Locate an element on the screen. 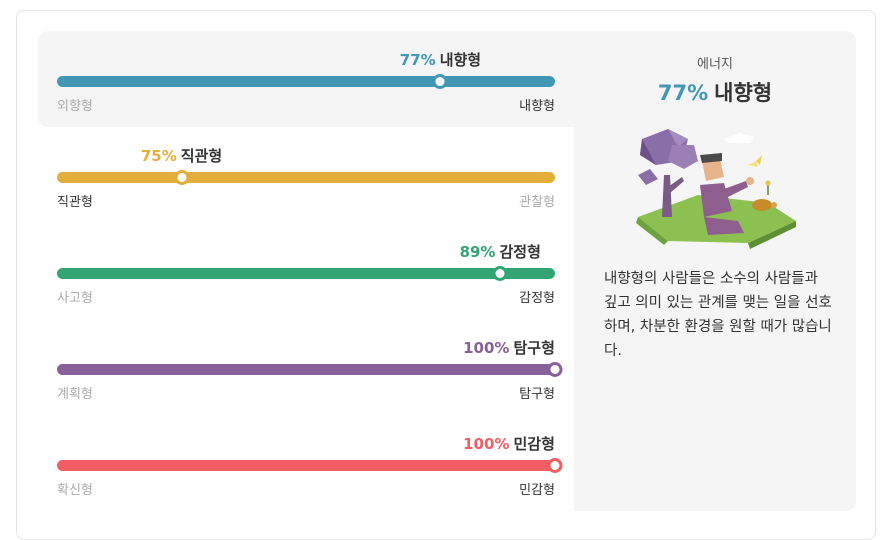 Image resolution: width=892 pixels, height=540 pixels. trait-heading: 100% 민감형 is located at coordinates (509, 443).